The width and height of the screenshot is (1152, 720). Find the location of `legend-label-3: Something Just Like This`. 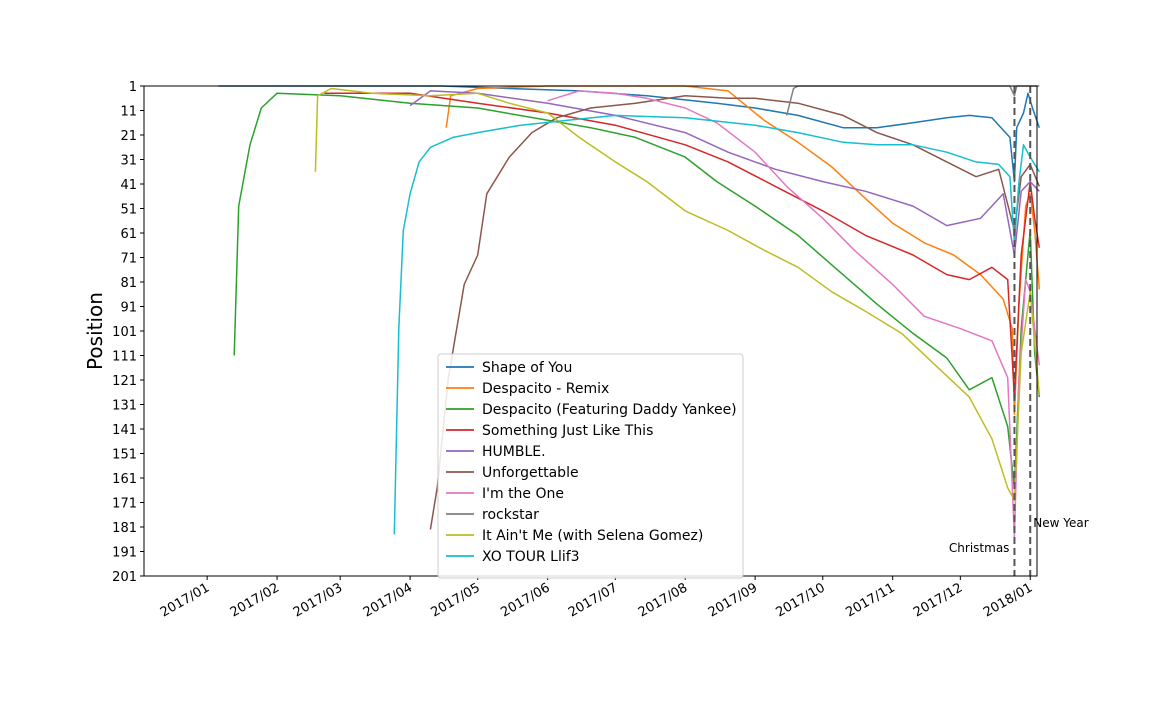

legend-label-3: Something Just Like This is located at coordinates (567, 431).